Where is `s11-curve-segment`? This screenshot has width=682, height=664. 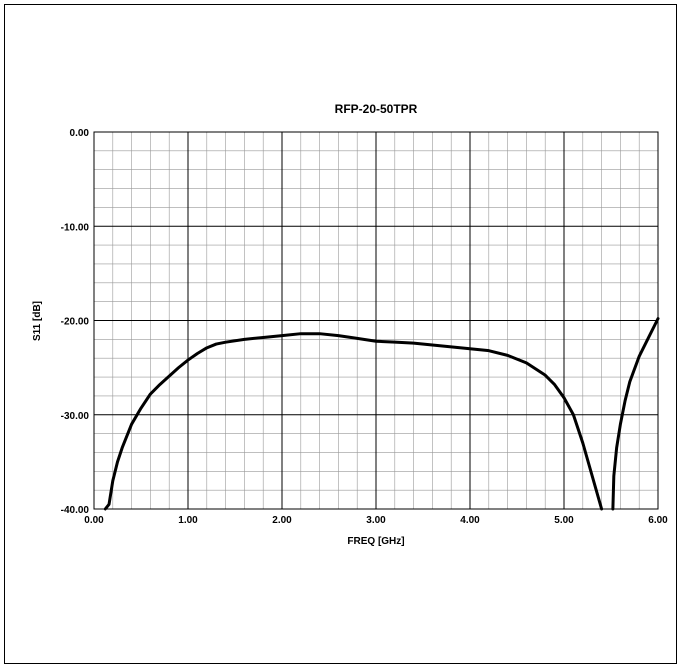
s11-curve-segment is located at coordinates (635, 414).